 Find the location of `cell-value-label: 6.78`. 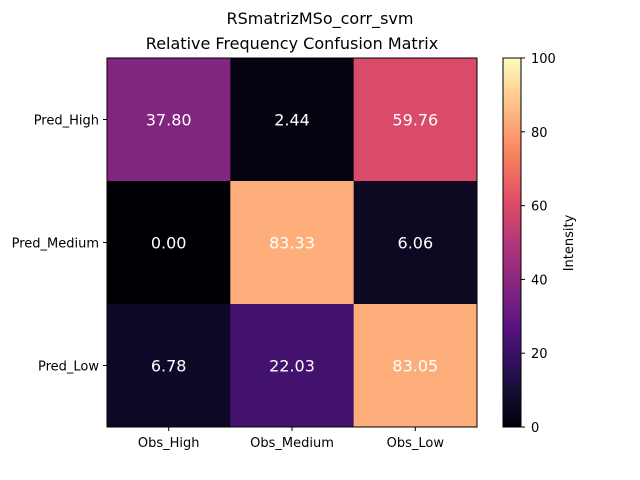

cell-value-label: 6.78 is located at coordinates (169, 366).